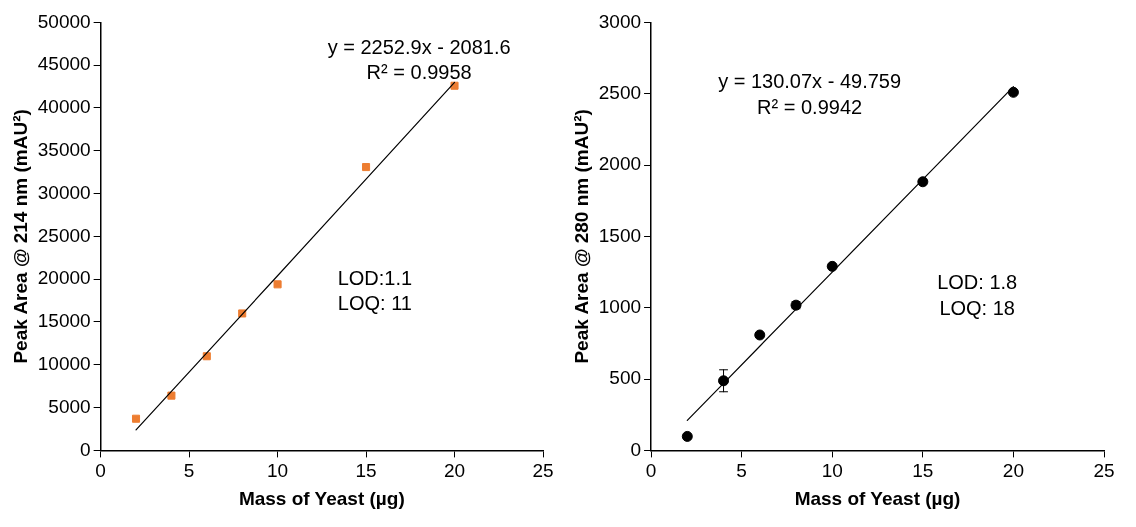 Image resolution: width=1136 pixels, height=527 pixels. What do you see at coordinates (620, 92) in the screenshot?
I see `y-tick-label: 2500` at bounding box center [620, 92].